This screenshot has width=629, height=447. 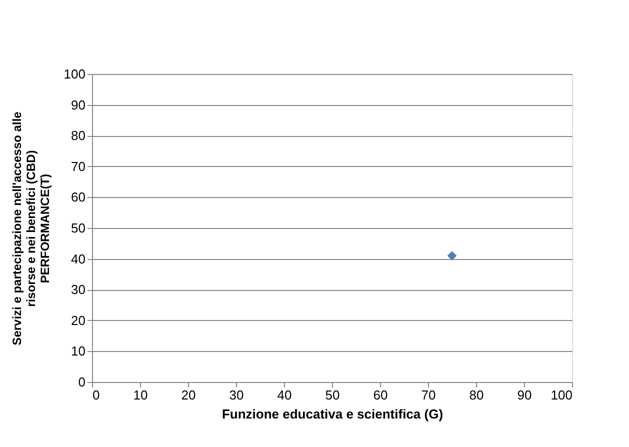 What do you see at coordinates (82, 382) in the screenshot?
I see `y-tick-label: 0` at bounding box center [82, 382].